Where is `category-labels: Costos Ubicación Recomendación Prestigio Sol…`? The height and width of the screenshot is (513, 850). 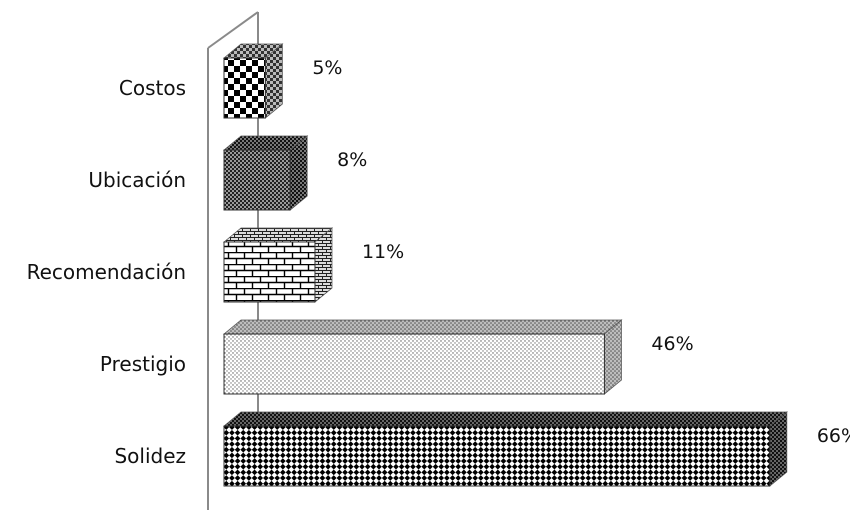
category-labels: Costos Ubicación Recomendación Prestigio Sol… is located at coordinates (106, 272).